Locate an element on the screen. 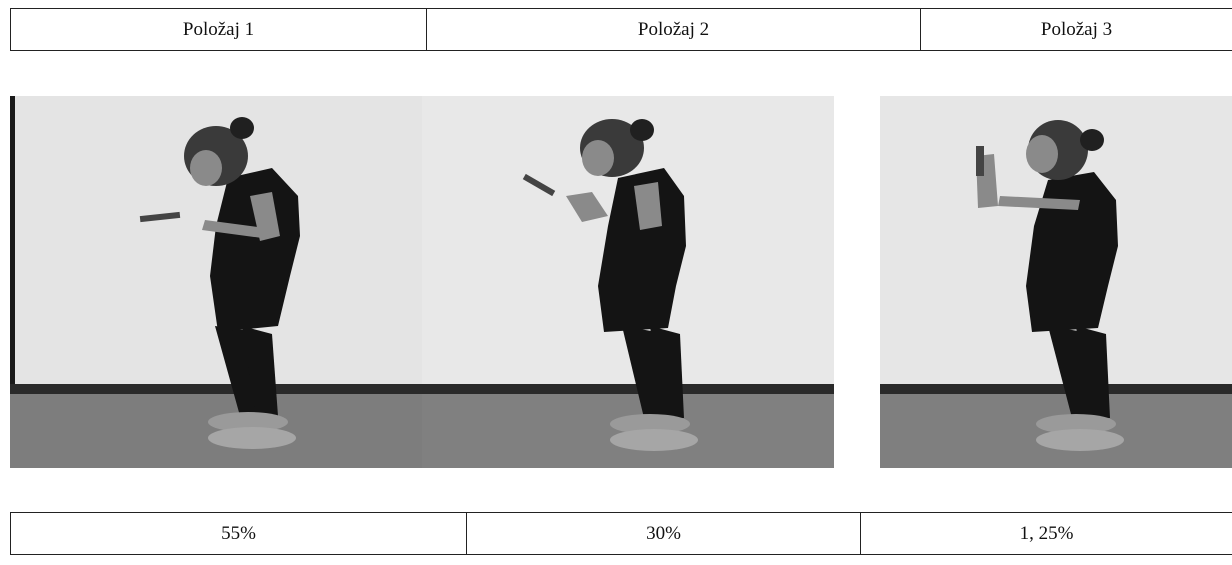 The image size is (1232, 565). table-row: 55% 30% 1, 25% is located at coordinates (621, 533).